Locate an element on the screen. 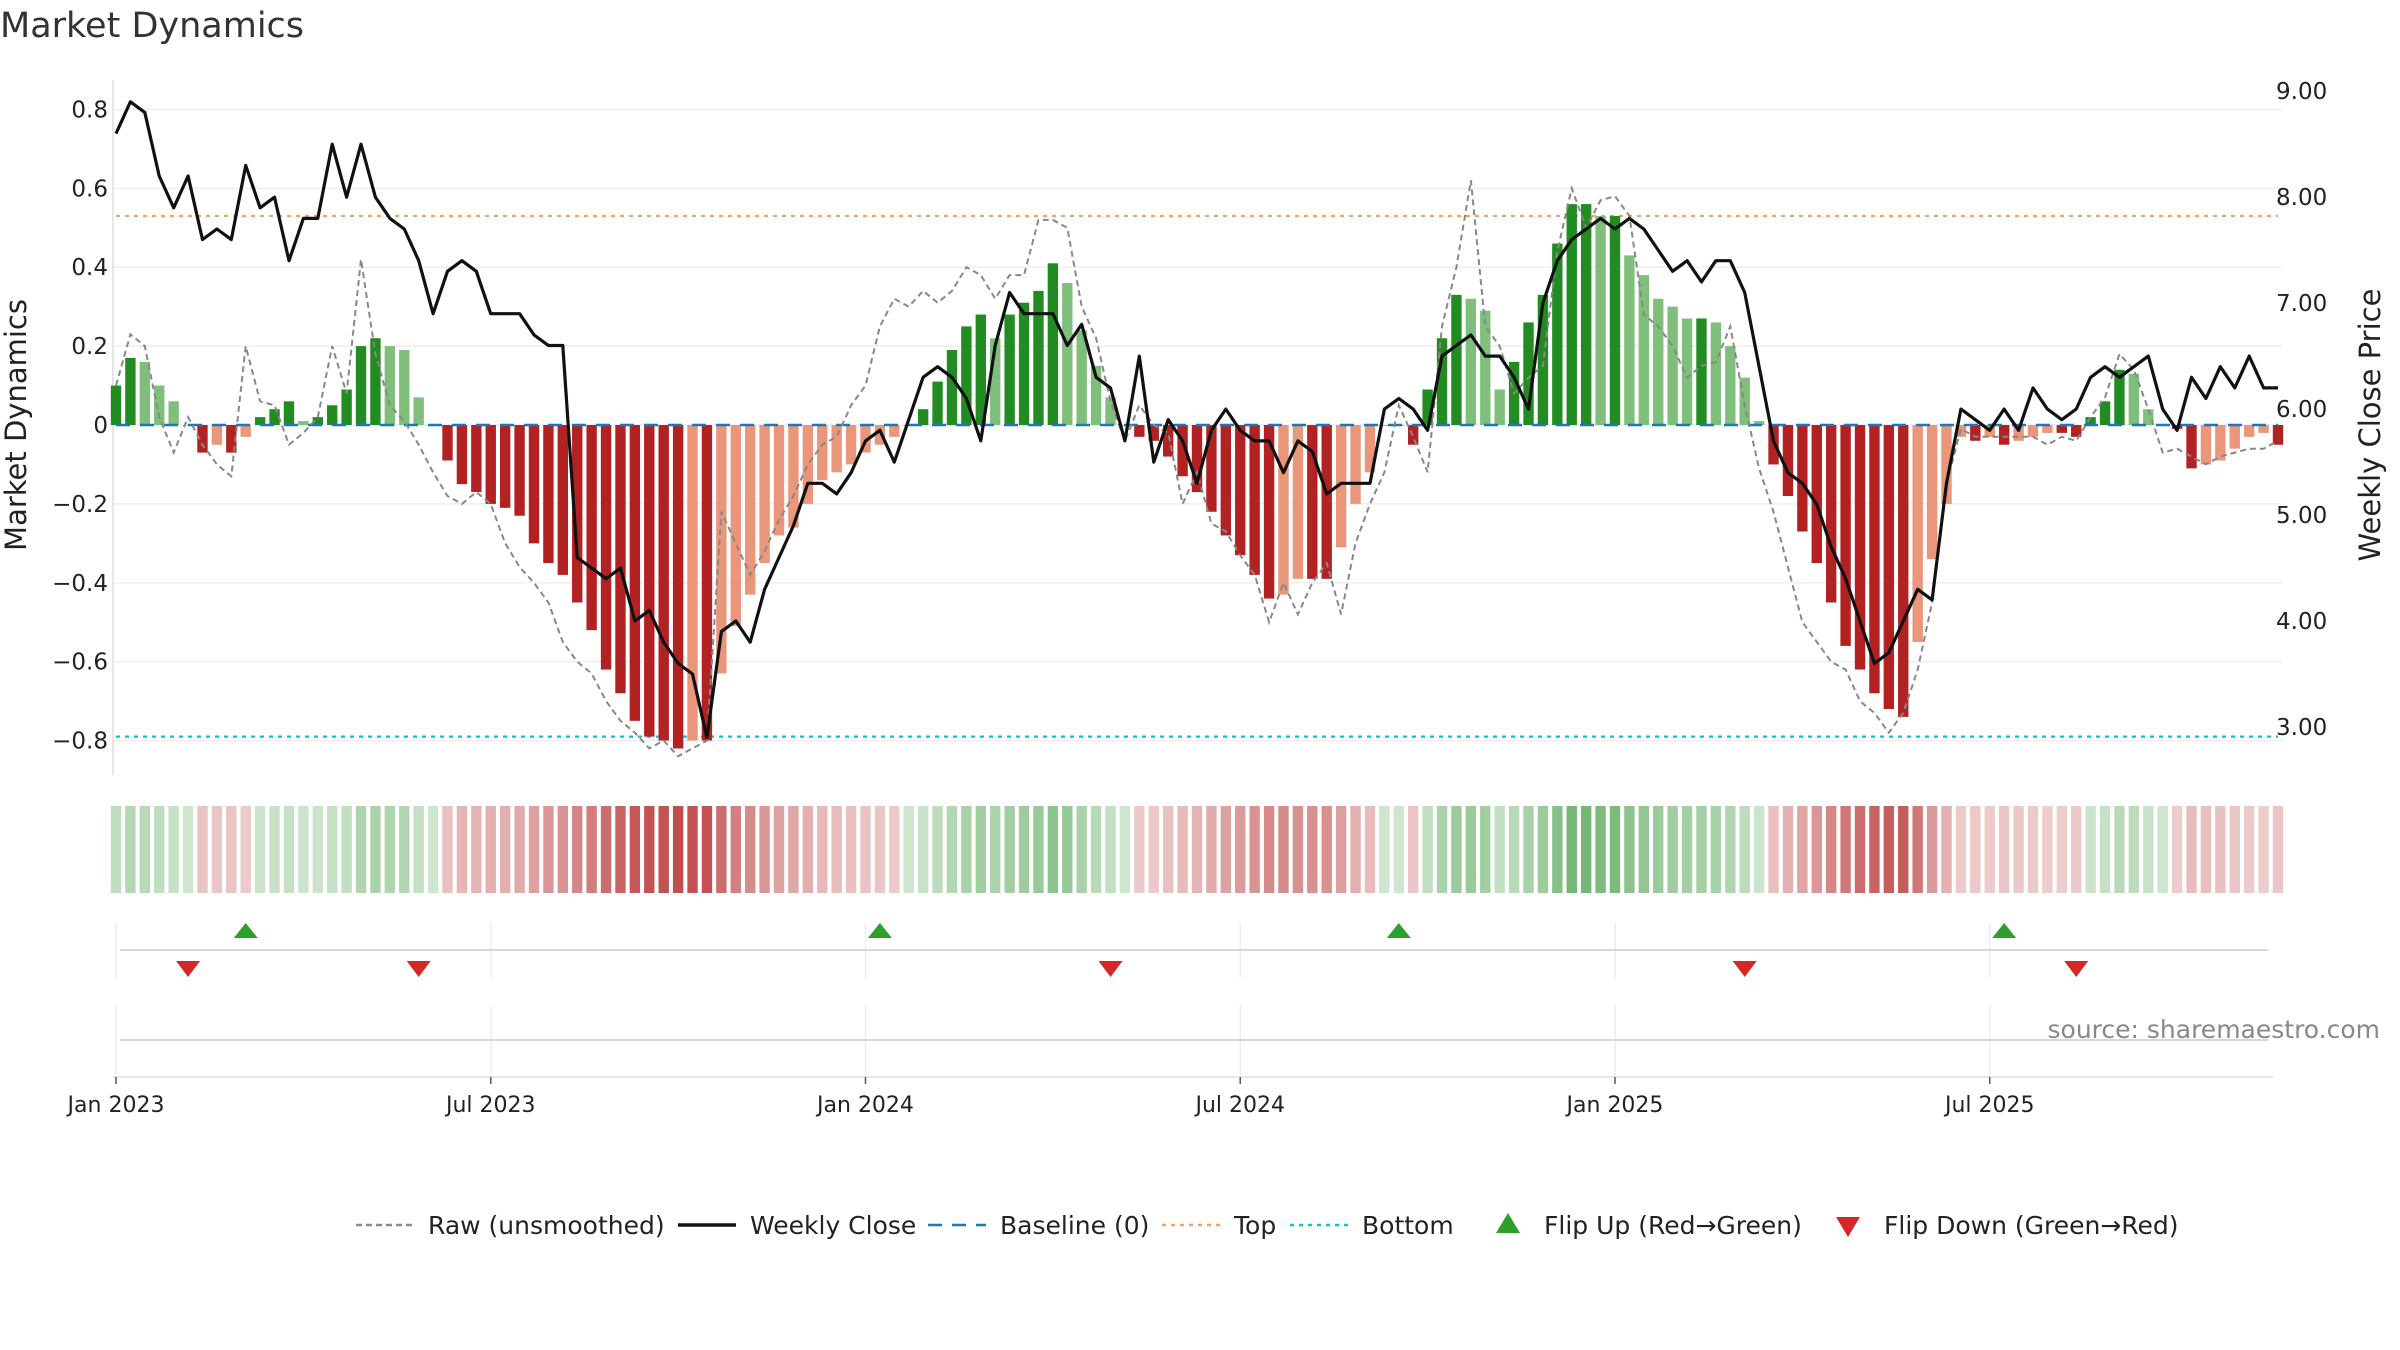 This screenshot has height=1350, width=2400. legend-label: Flip Up (Red→Green) is located at coordinates (1673, 1225).